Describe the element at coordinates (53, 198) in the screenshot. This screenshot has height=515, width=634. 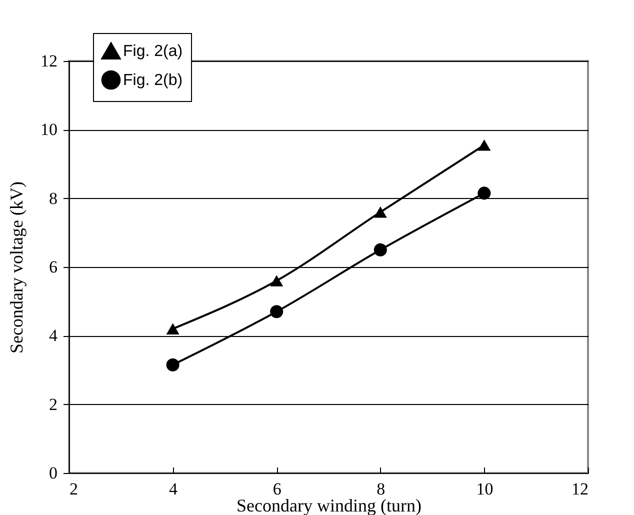
I see `y-tick-label: 8` at that location.